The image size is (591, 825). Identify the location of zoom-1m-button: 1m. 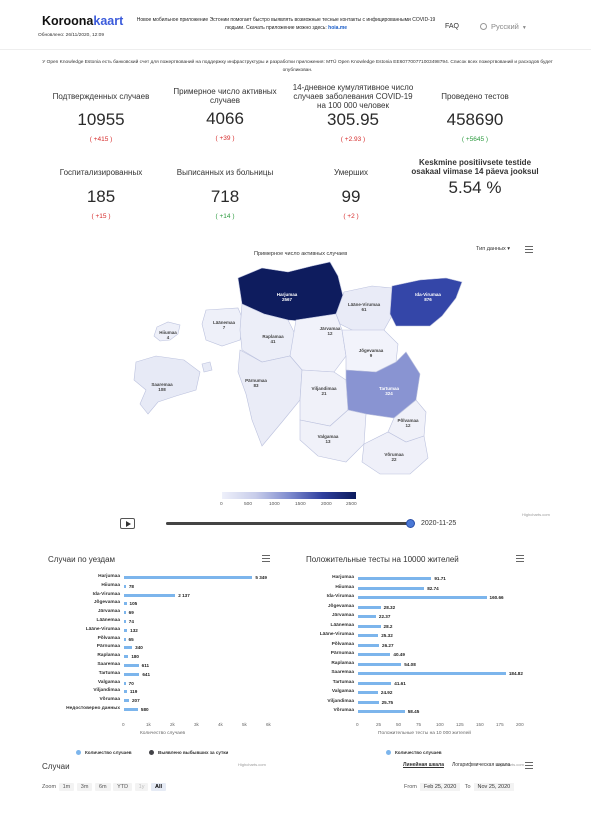
(66, 787).